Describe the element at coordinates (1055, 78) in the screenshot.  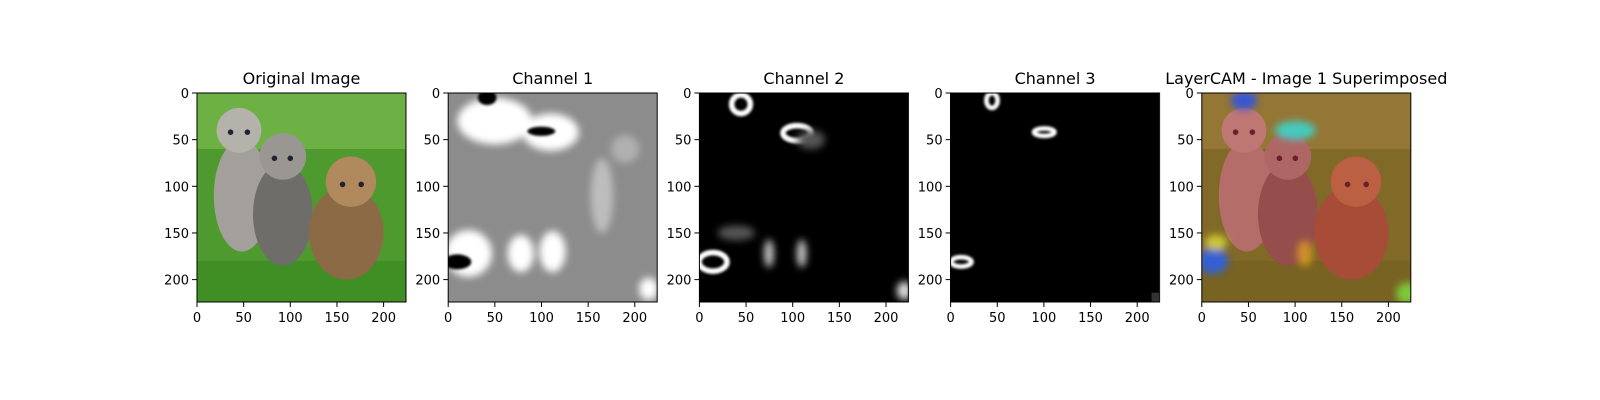
I see `chart-title: Channel 3` at that location.